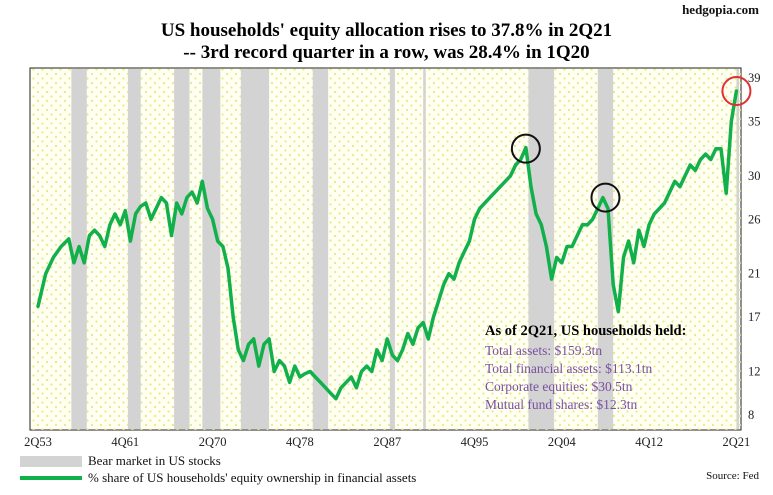 The image size is (773, 495). I want to click on annotation-mutual-fund-shares: Mutual fund shares: $12.3tn, so click(561, 404).